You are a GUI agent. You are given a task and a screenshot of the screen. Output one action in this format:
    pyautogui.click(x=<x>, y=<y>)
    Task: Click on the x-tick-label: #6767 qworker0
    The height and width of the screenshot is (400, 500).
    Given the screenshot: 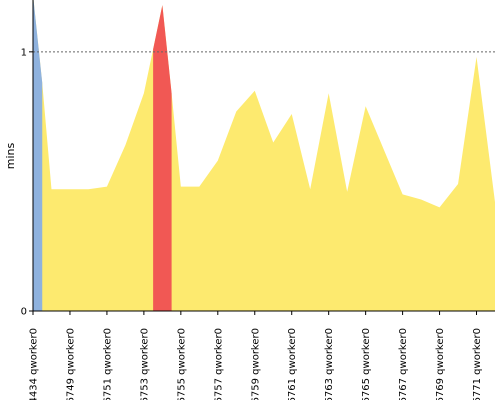 What is the action you would take?
    pyautogui.click(x=403, y=364)
    